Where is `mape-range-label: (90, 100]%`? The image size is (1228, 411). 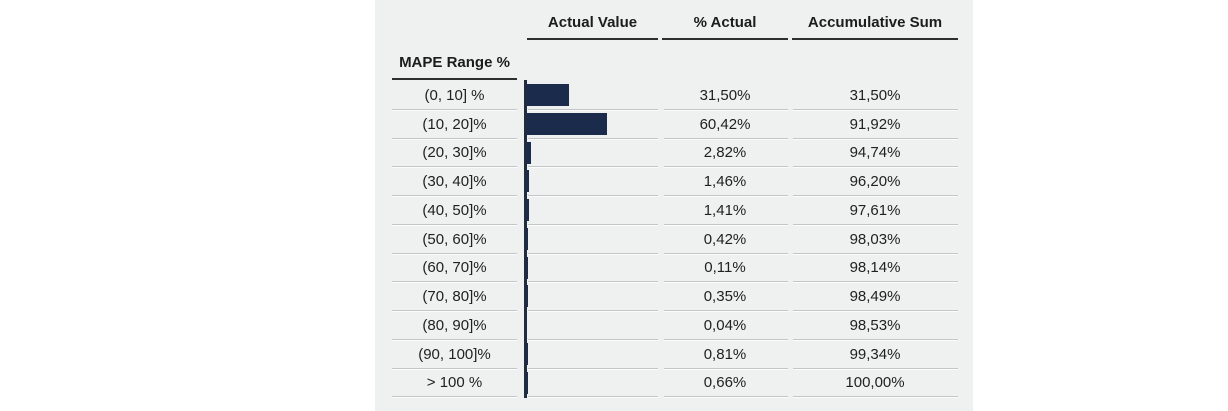 mape-range-label: (90, 100]% is located at coordinates (454, 354).